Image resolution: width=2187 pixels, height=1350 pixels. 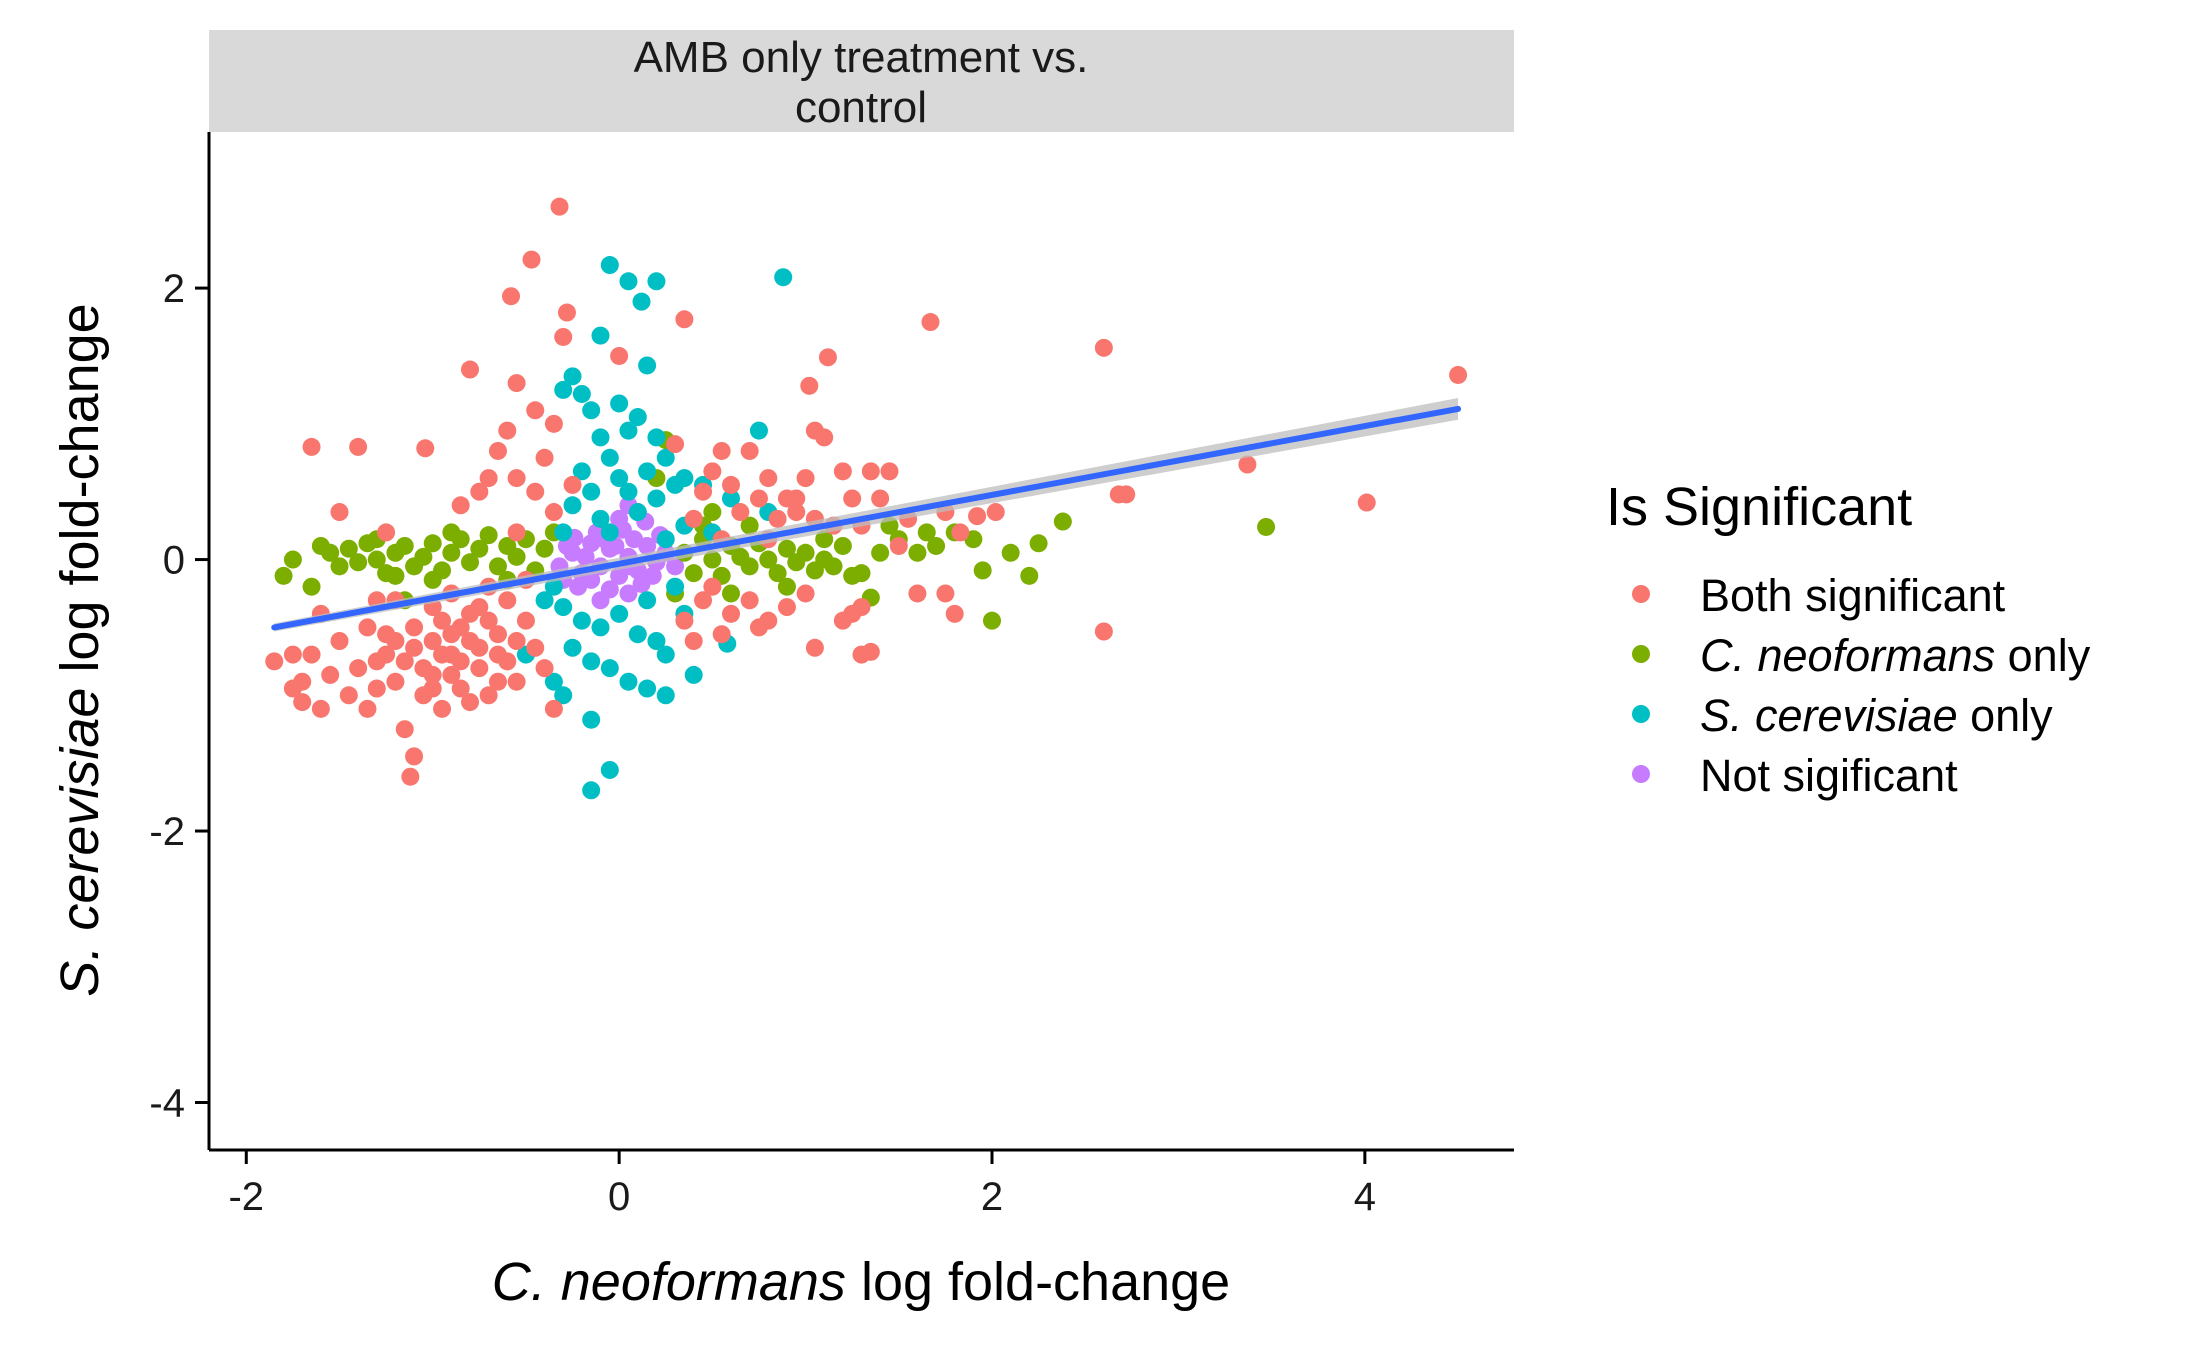 I want to click on y-tick-label: 2, so click(x=174, y=289).